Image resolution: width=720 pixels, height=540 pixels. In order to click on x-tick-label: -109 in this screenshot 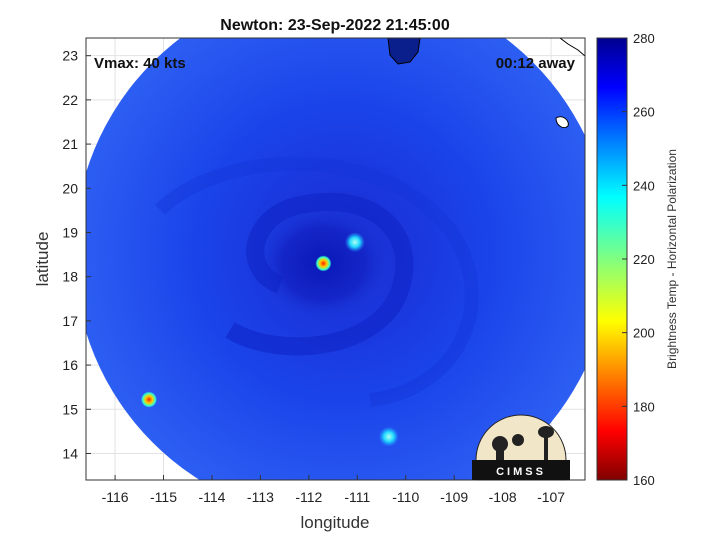, I will do `click(454, 497)`.